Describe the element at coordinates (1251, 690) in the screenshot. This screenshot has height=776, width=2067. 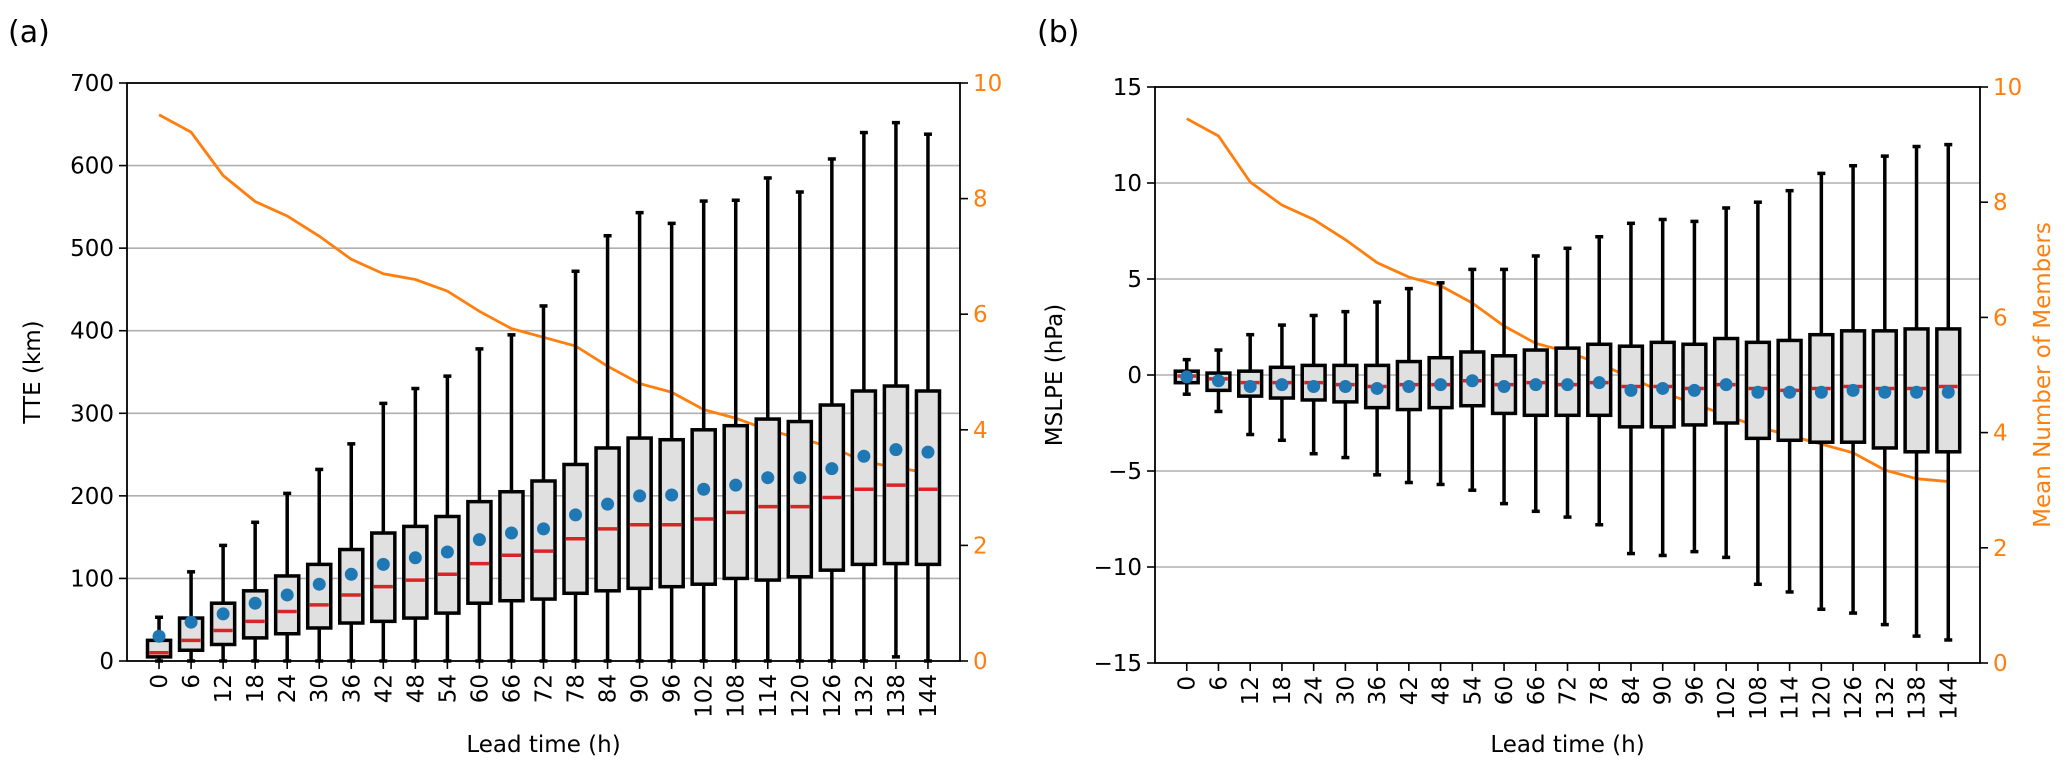
I see `x-tick-label: 12` at that location.